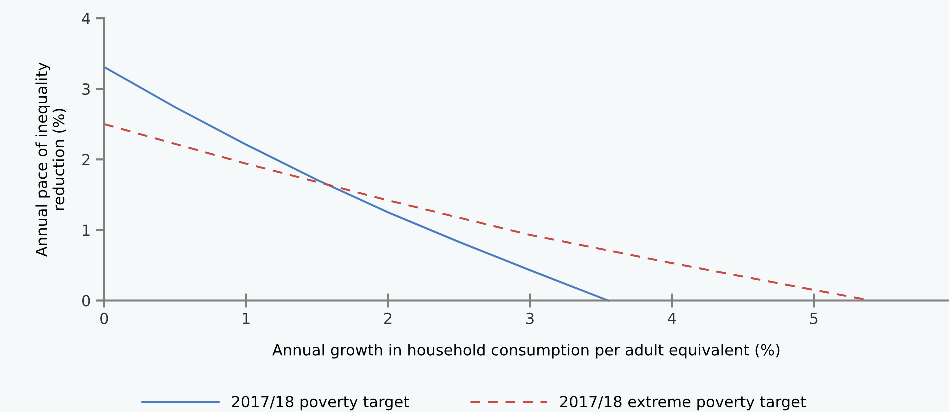 The height and width of the screenshot is (412, 949). What do you see at coordinates (86, 18) in the screenshot?
I see `y-tick-label: 4` at bounding box center [86, 18].